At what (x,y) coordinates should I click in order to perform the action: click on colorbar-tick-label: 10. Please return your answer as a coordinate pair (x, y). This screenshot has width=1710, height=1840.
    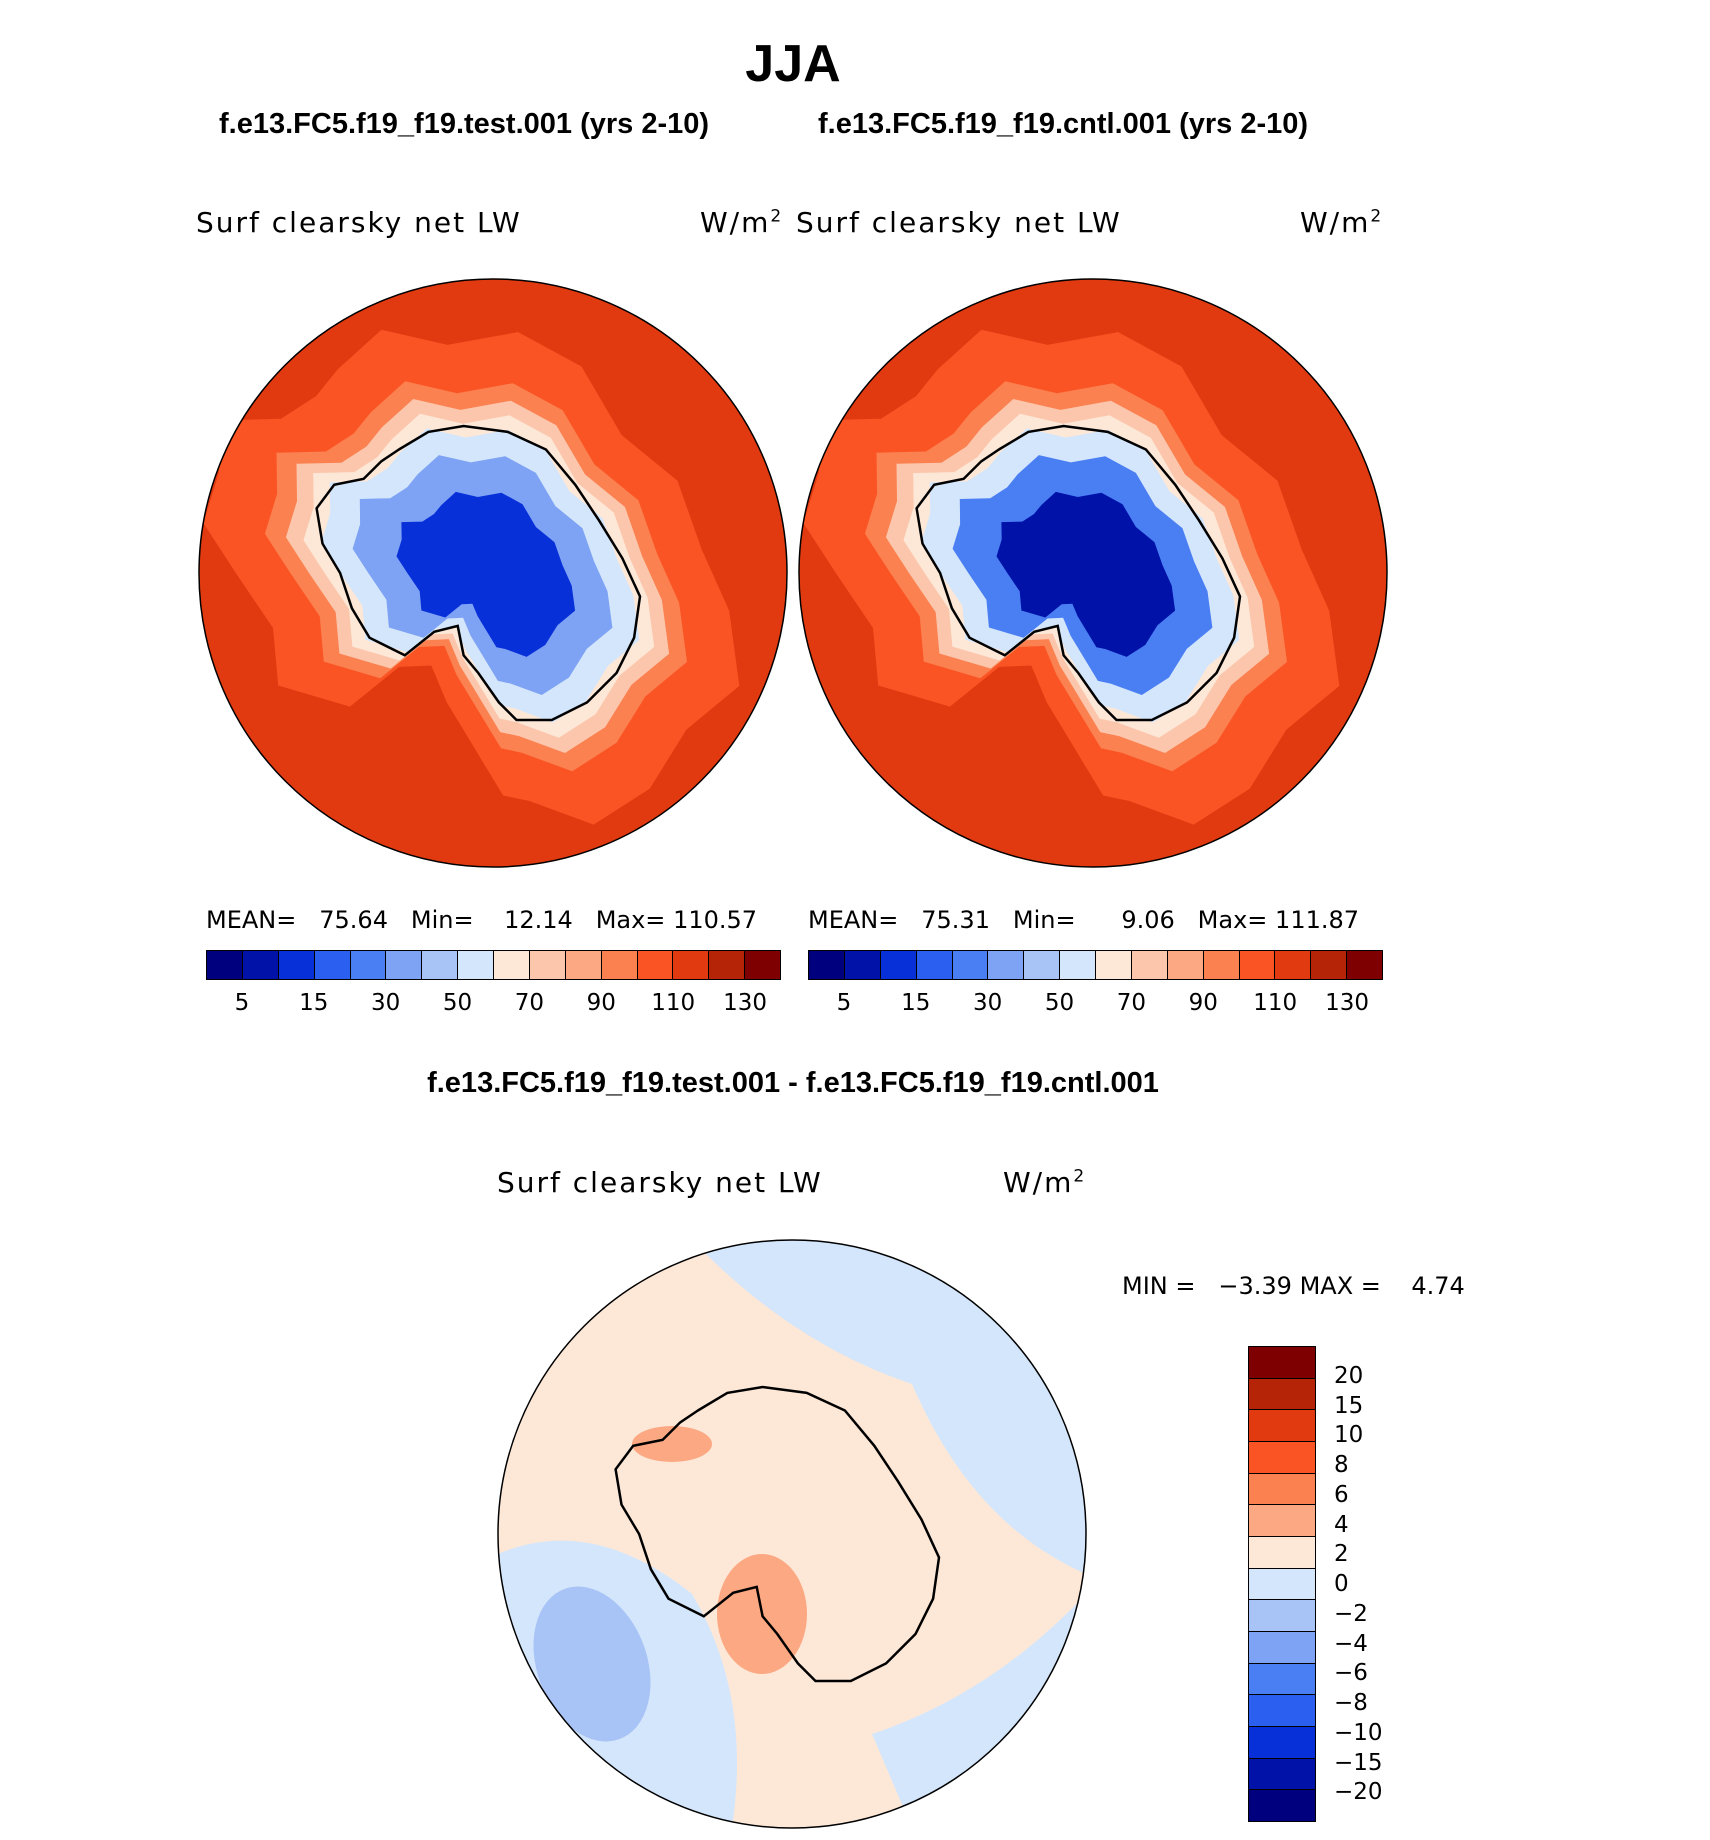
    Looking at the image, I should click on (1349, 1435).